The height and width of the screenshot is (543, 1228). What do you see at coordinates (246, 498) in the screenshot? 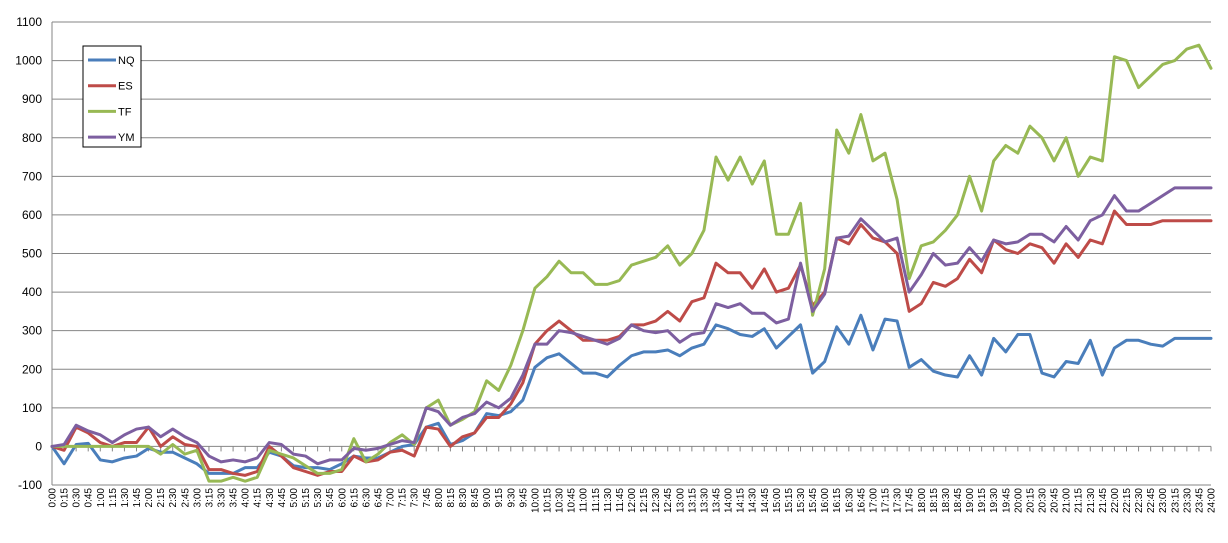
I see `x-tick-label: 4:00` at bounding box center [246, 498].